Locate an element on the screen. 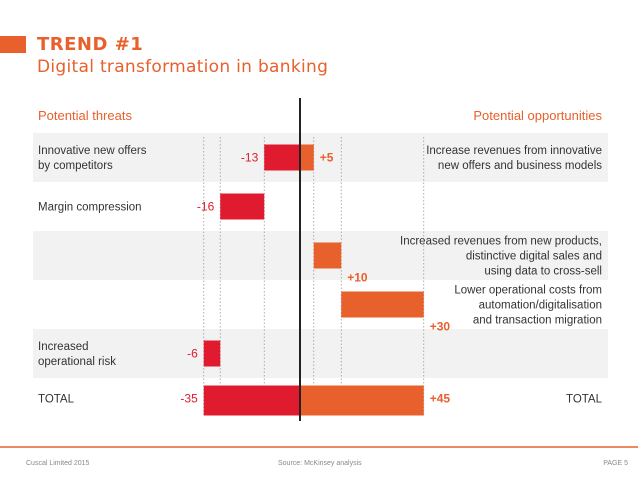 The height and width of the screenshot is (479, 638). threat-value-label: -16 is located at coordinates (206, 207).